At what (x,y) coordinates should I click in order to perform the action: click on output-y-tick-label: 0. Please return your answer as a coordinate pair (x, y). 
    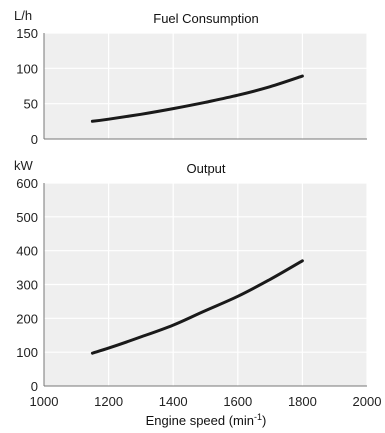
    Looking at the image, I should click on (34, 386).